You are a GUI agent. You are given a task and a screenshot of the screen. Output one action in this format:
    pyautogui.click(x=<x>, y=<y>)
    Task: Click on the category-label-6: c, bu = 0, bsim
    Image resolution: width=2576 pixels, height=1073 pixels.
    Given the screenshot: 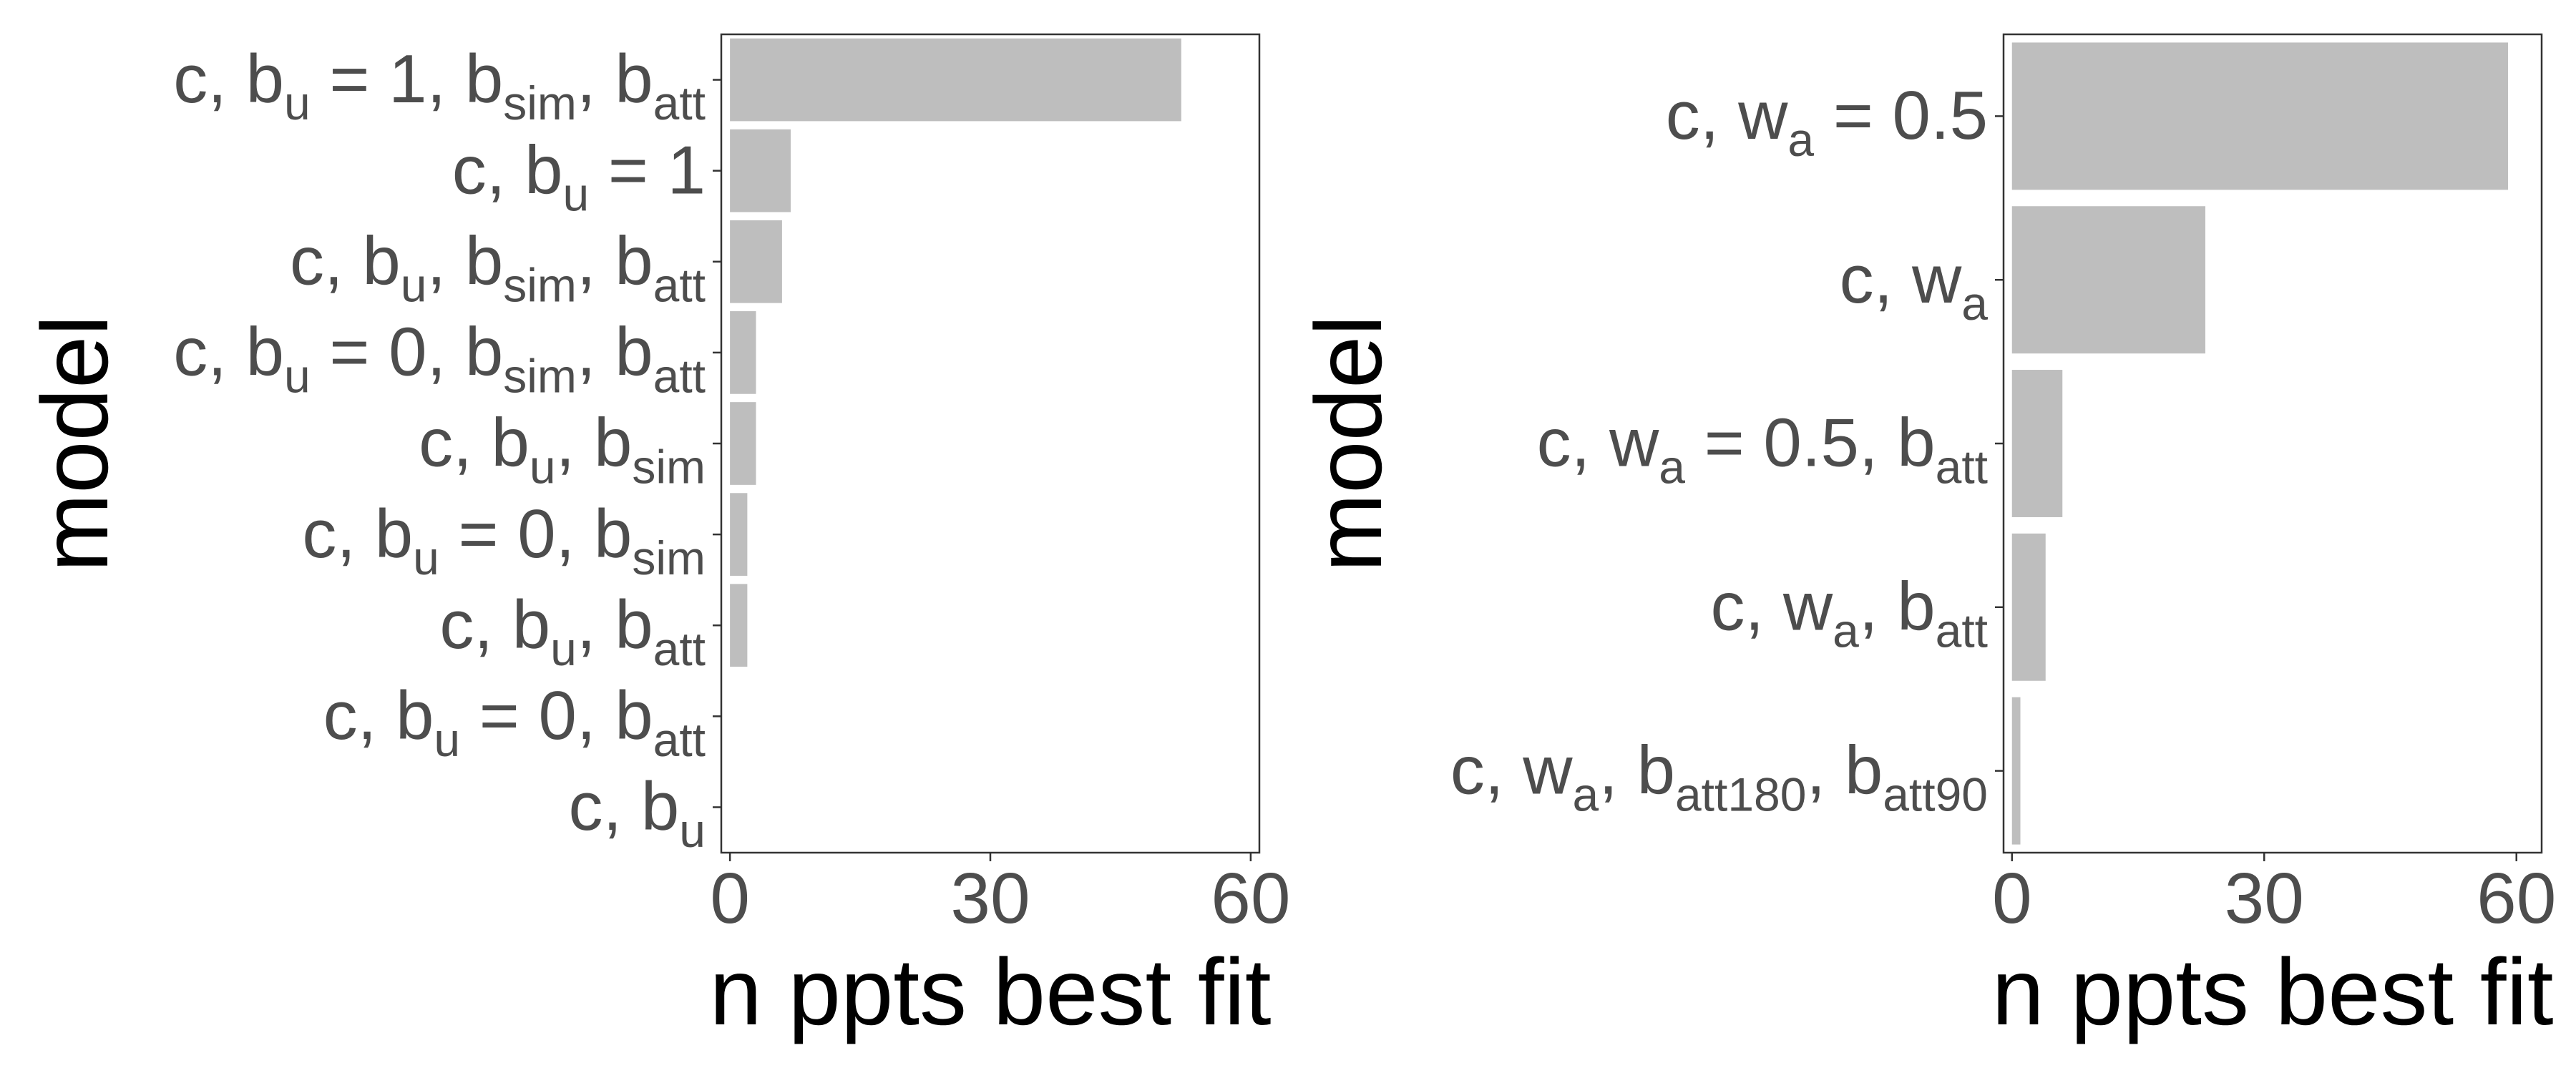 What is the action you would take?
    pyautogui.click(x=504, y=540)
    